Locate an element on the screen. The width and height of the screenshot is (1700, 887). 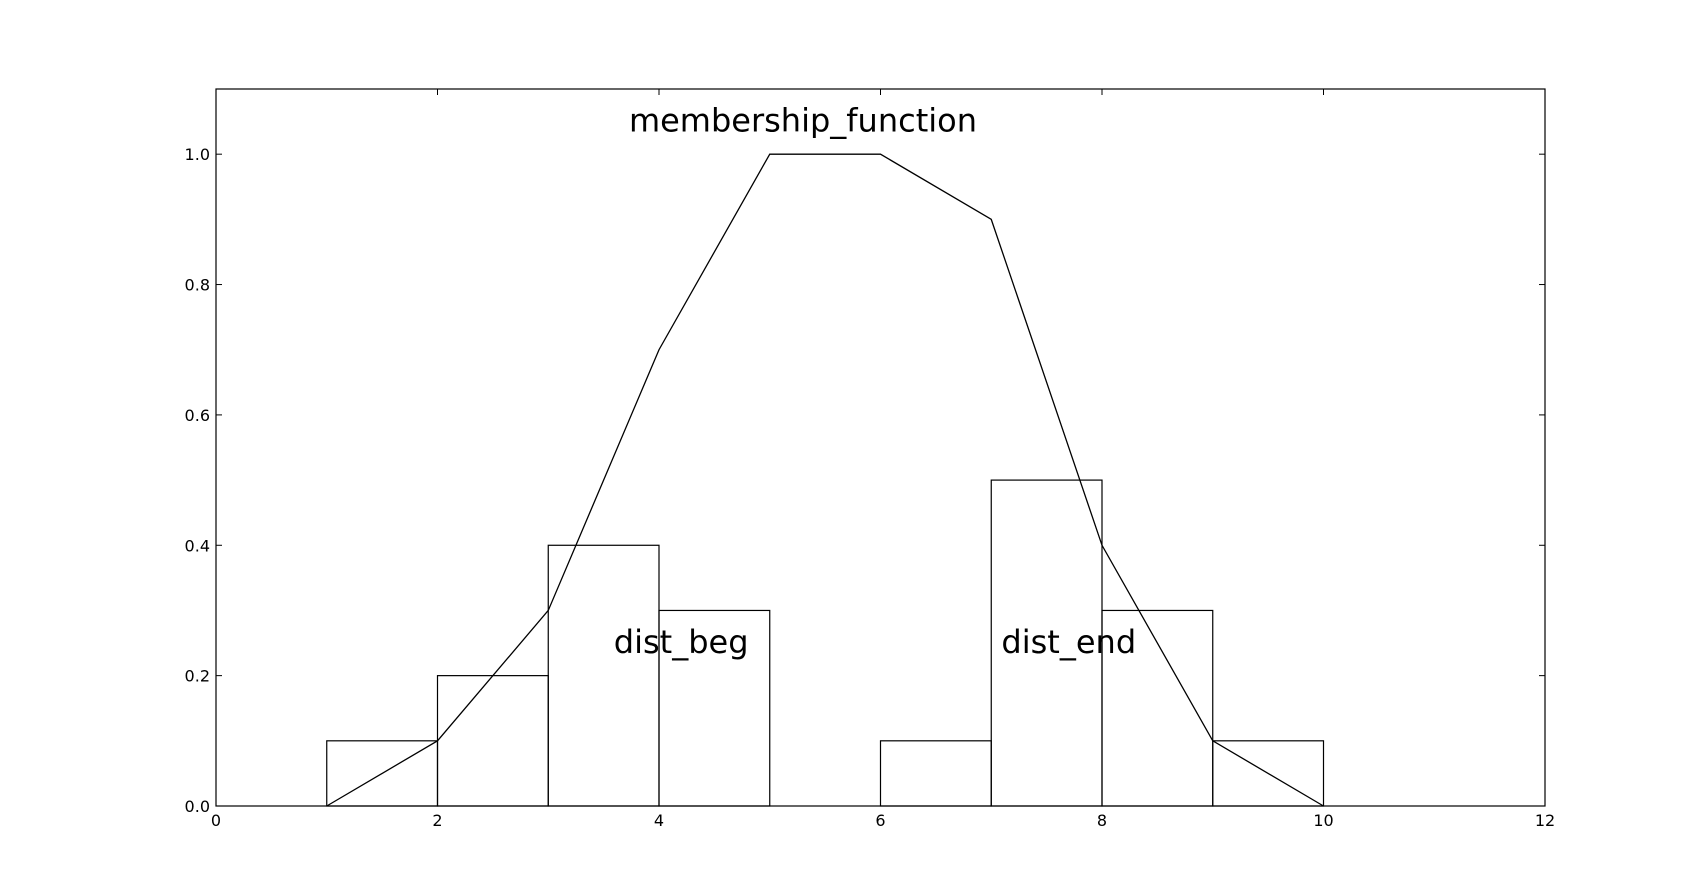
x-tick-label: 10 is located at coordinates (1323, 820).